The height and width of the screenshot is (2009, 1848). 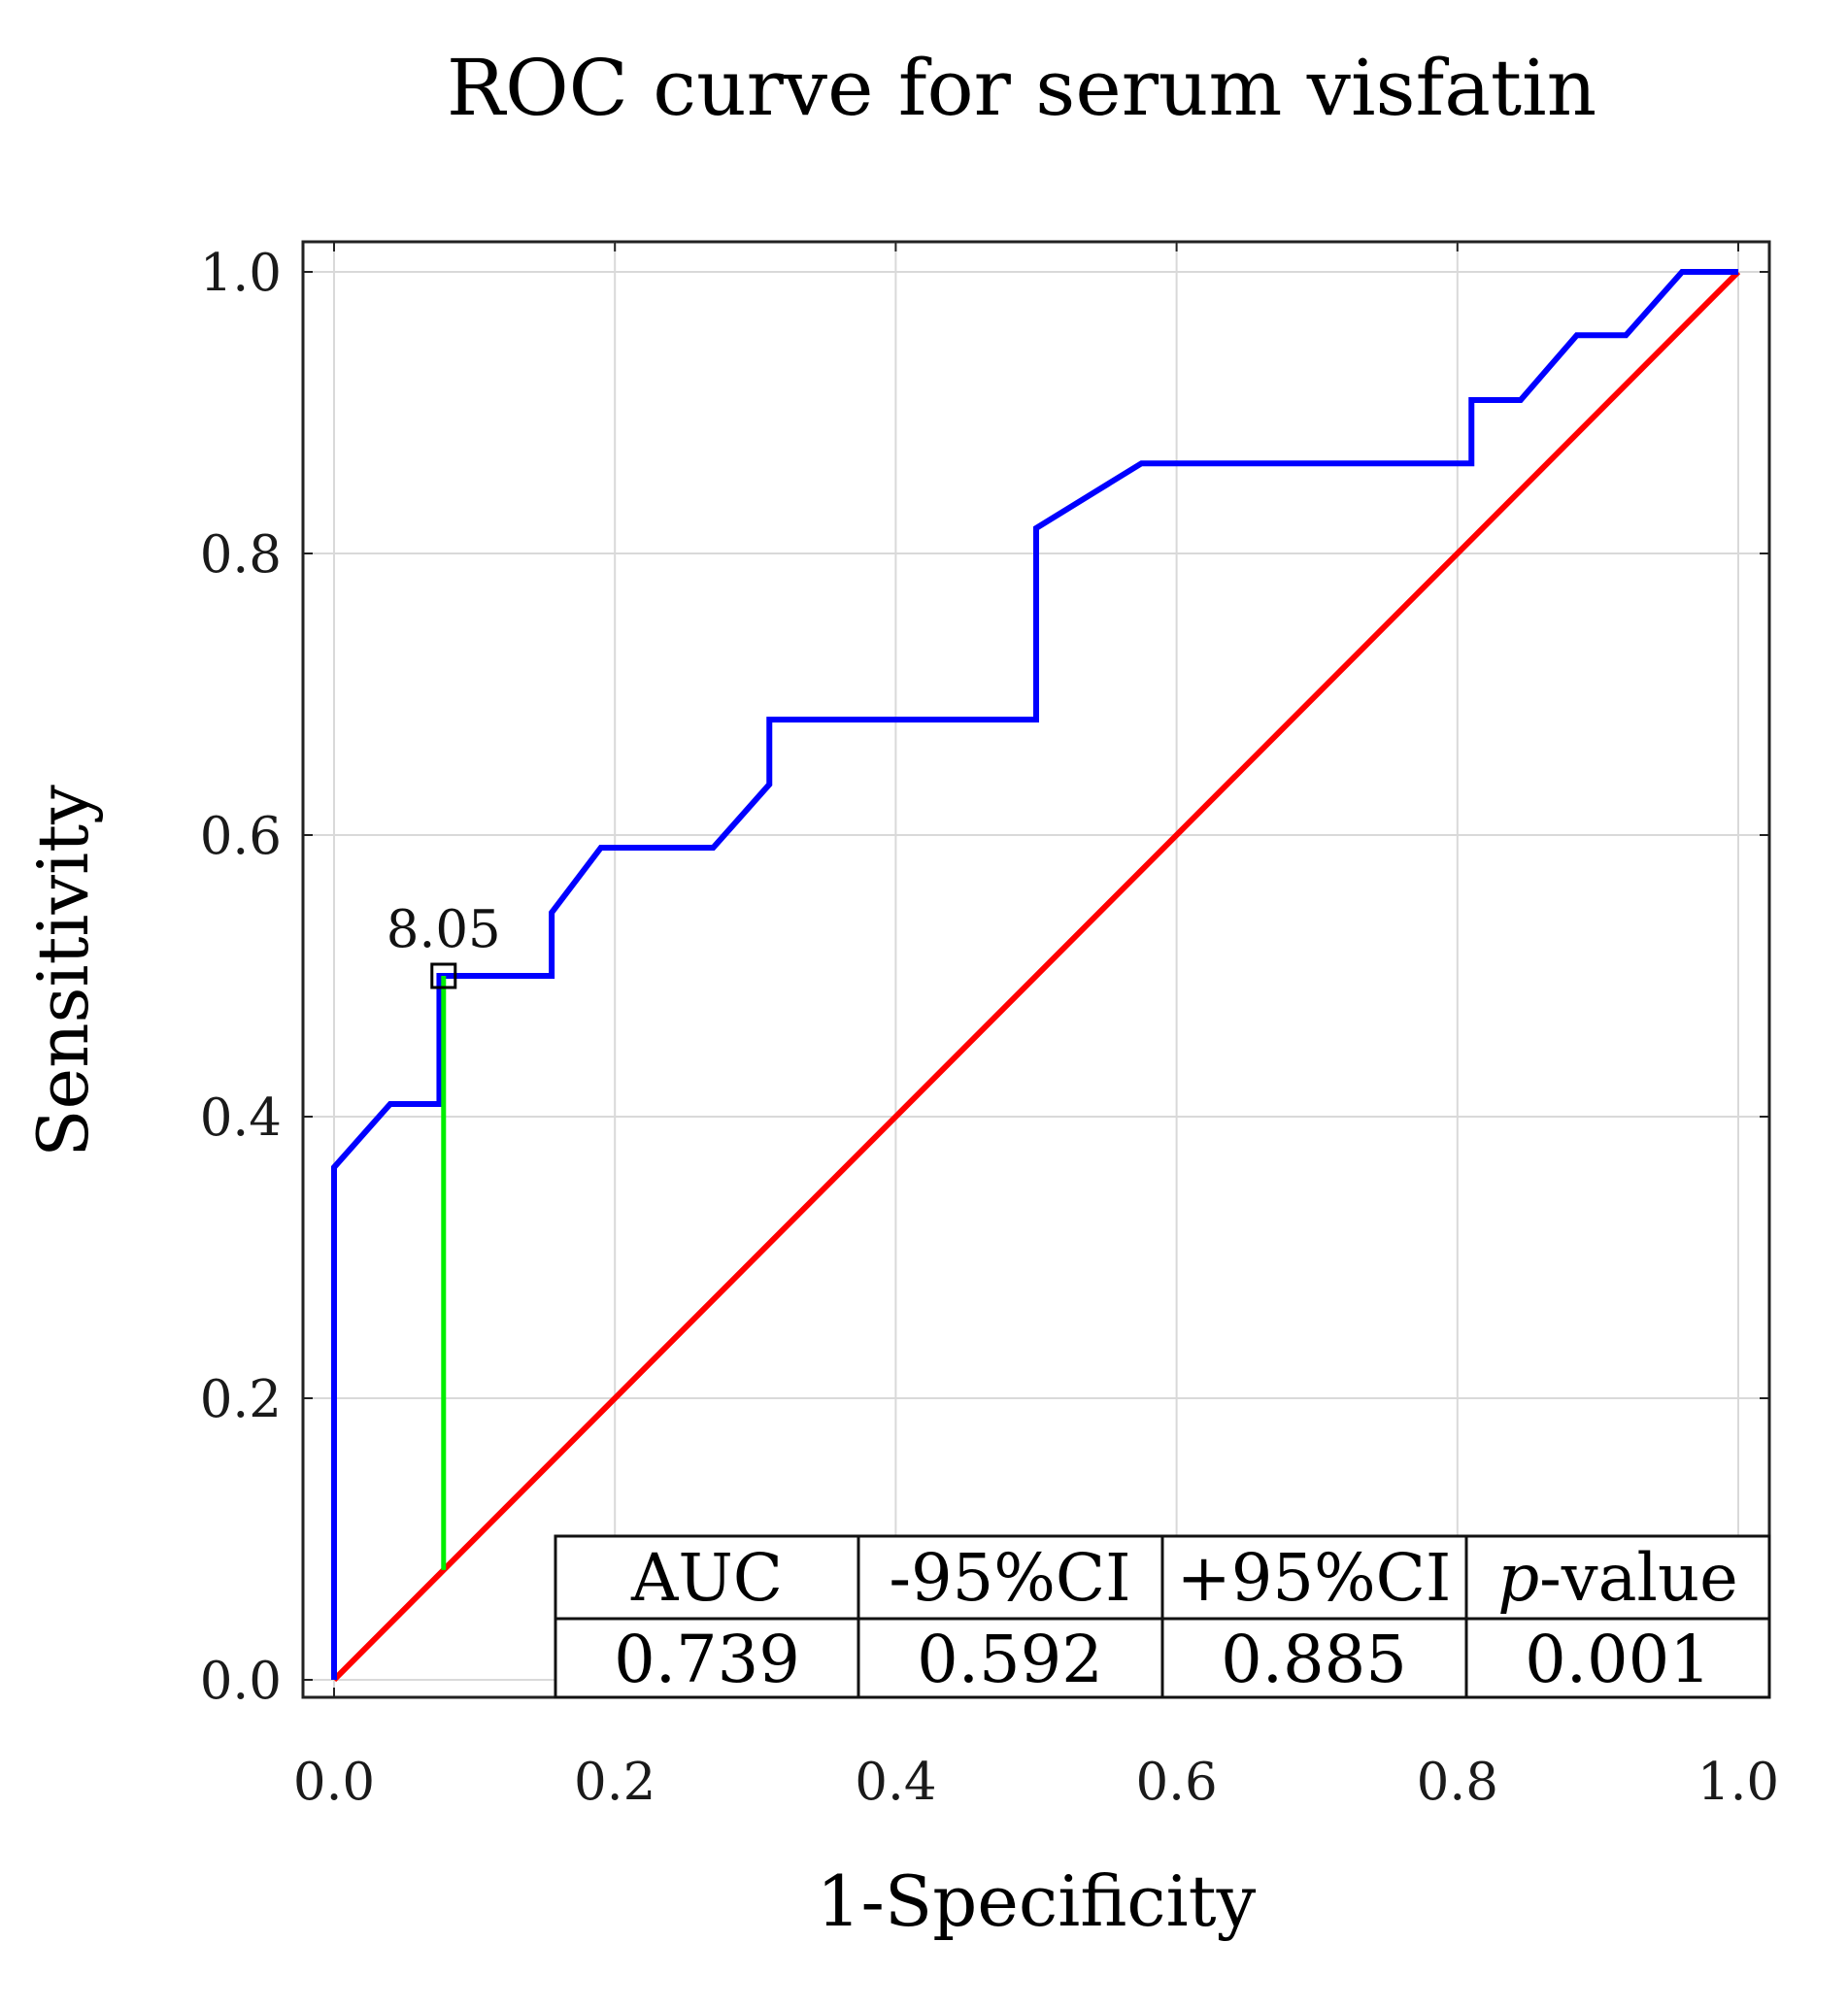 What do you see at coordinates (706, 1578) in the screenshot?
I see `stats-header-auc: AUC` at bounding box center [706, 1578].